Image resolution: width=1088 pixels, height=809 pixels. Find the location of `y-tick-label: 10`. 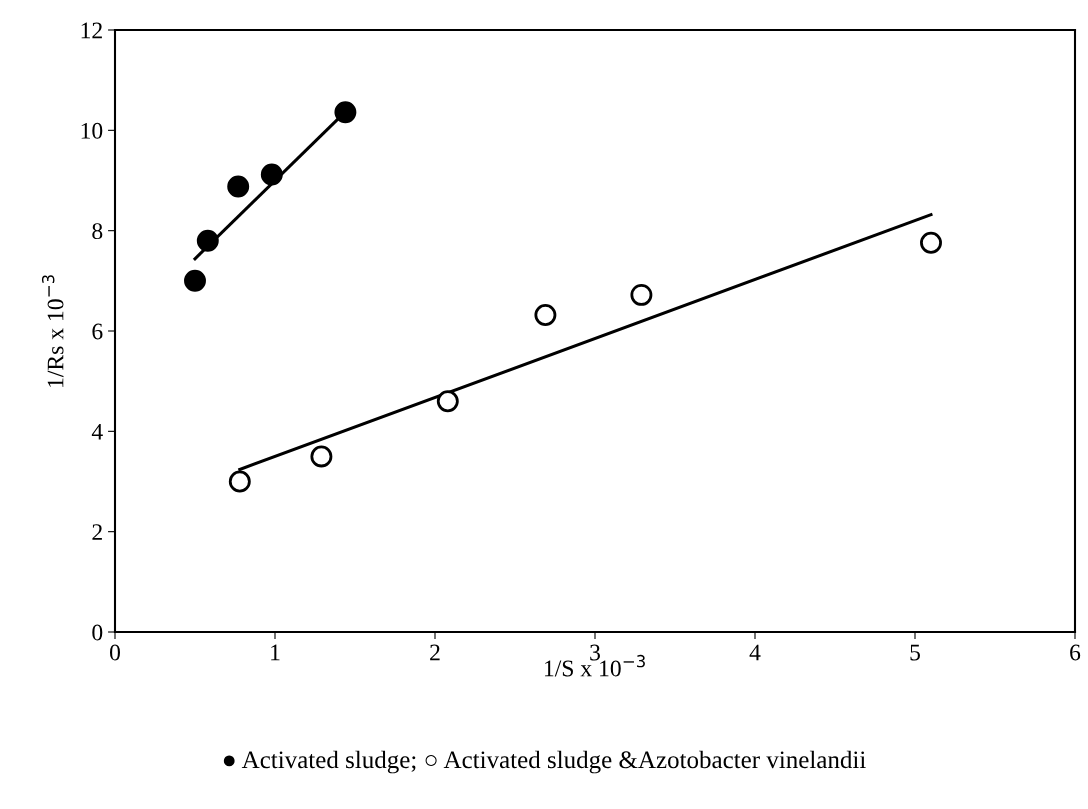

y-tick-label: 10 is located at coordinates (92, 130).